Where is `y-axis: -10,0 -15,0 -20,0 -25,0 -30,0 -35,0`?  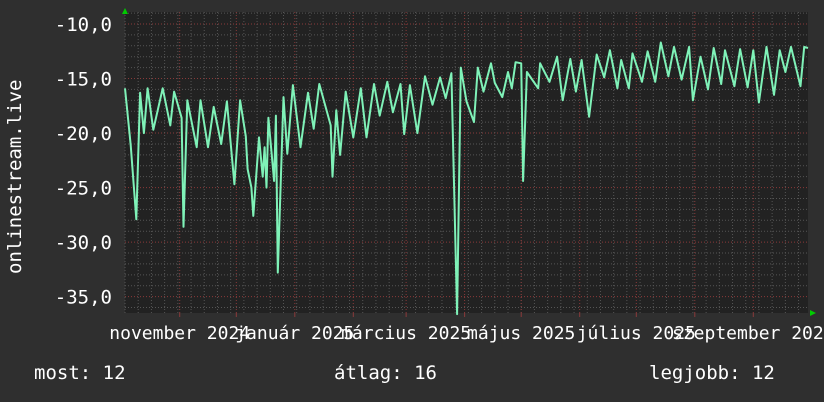
y-axis: -10,0 -15,0 -20,0 -25,0 -30,0 -35,0 is located at coordinates (83, 161).